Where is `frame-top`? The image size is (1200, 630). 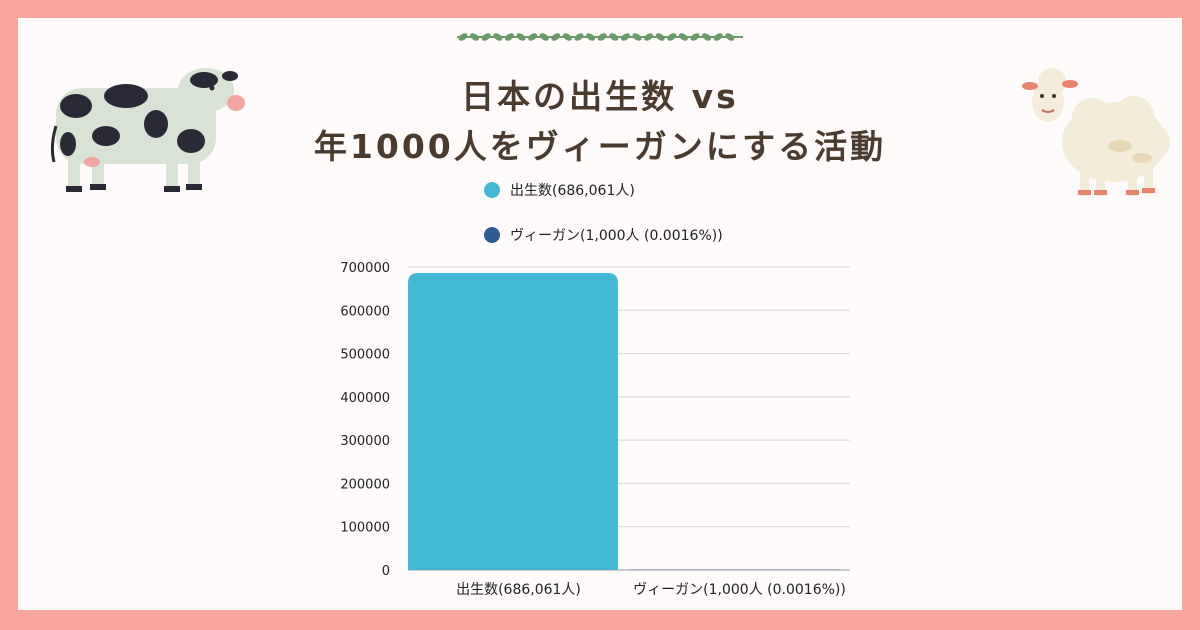 frame-top is located at coordinates (600, 9).